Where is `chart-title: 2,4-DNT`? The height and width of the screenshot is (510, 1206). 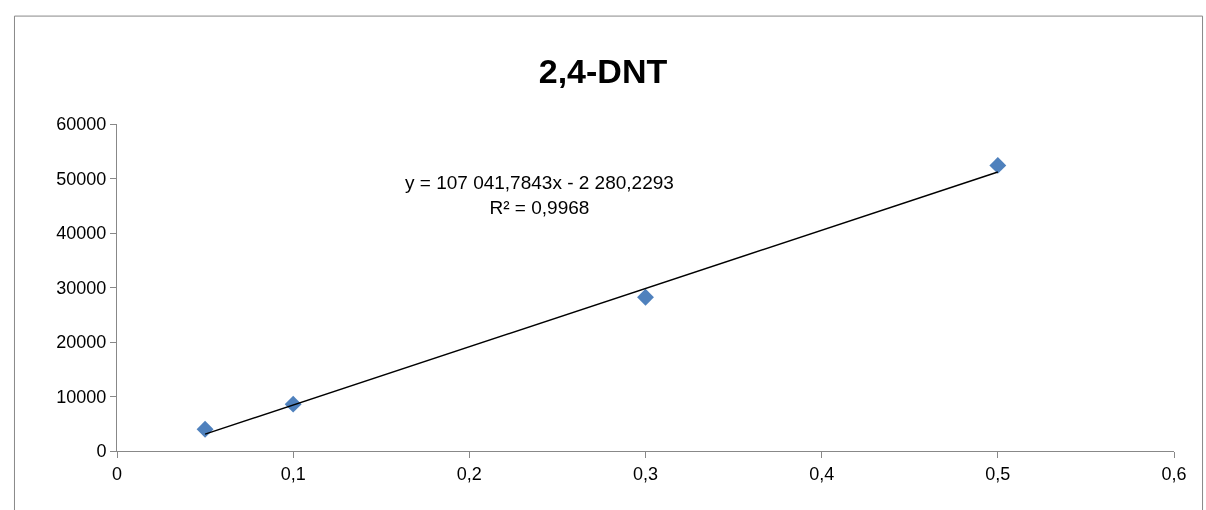
chart-title: 2,4-DNT is located at coordinates (603, 71).